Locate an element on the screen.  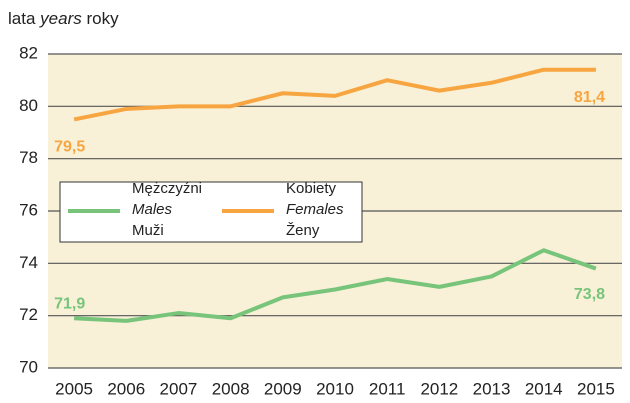
label-pl: lata is located at coordinates (22, 18).